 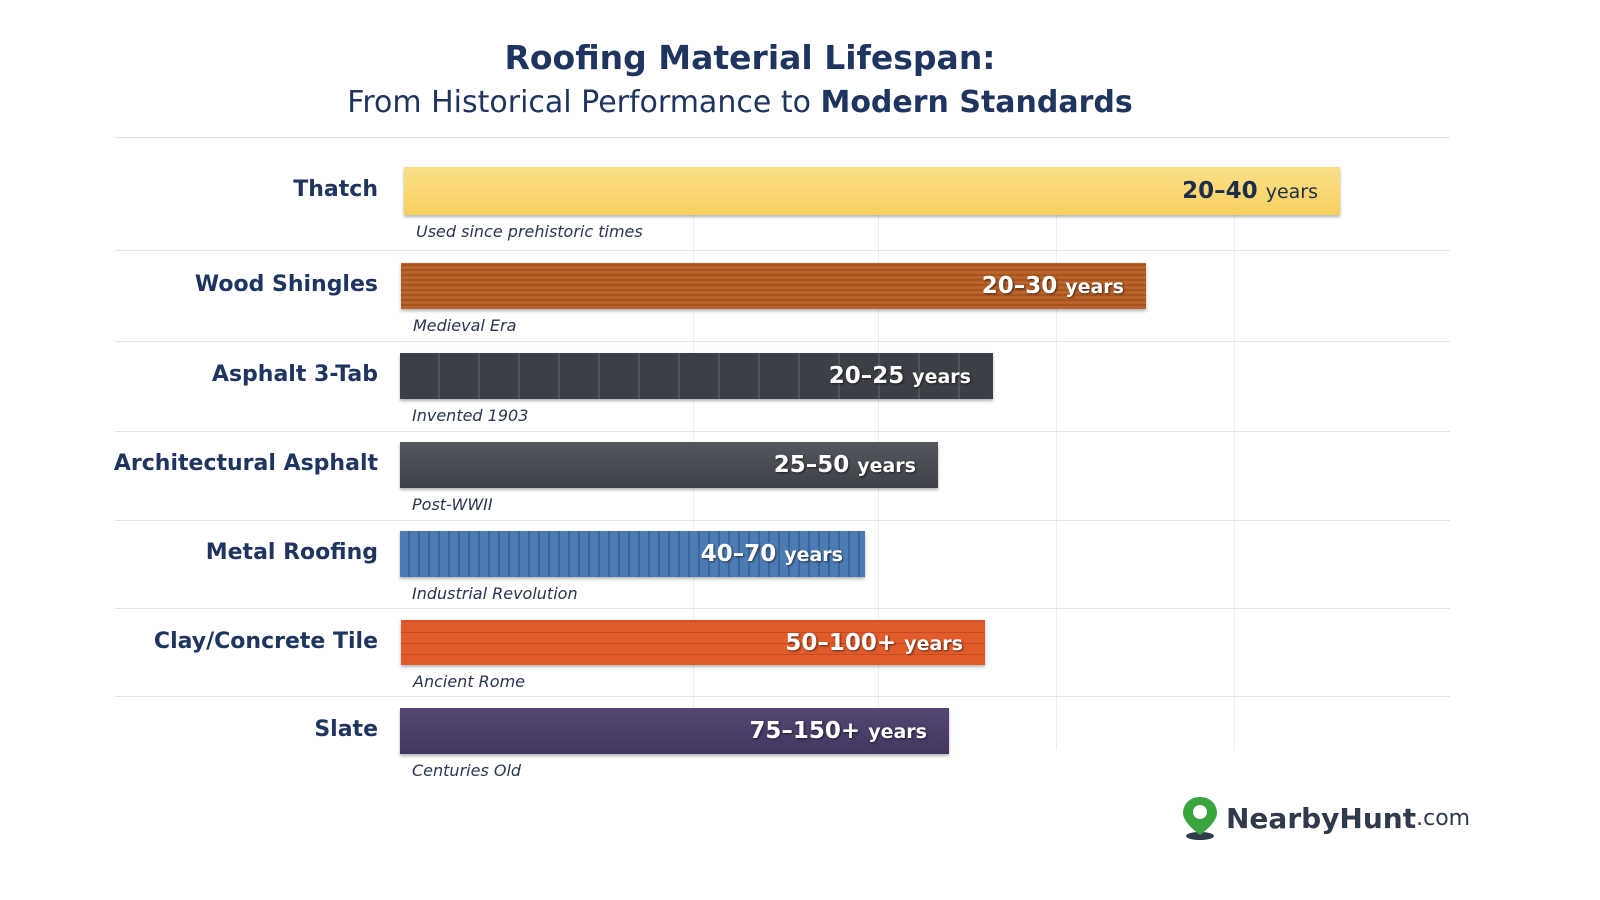 I want to click on note: Industrial Revolution, so click(x=495, y=593).